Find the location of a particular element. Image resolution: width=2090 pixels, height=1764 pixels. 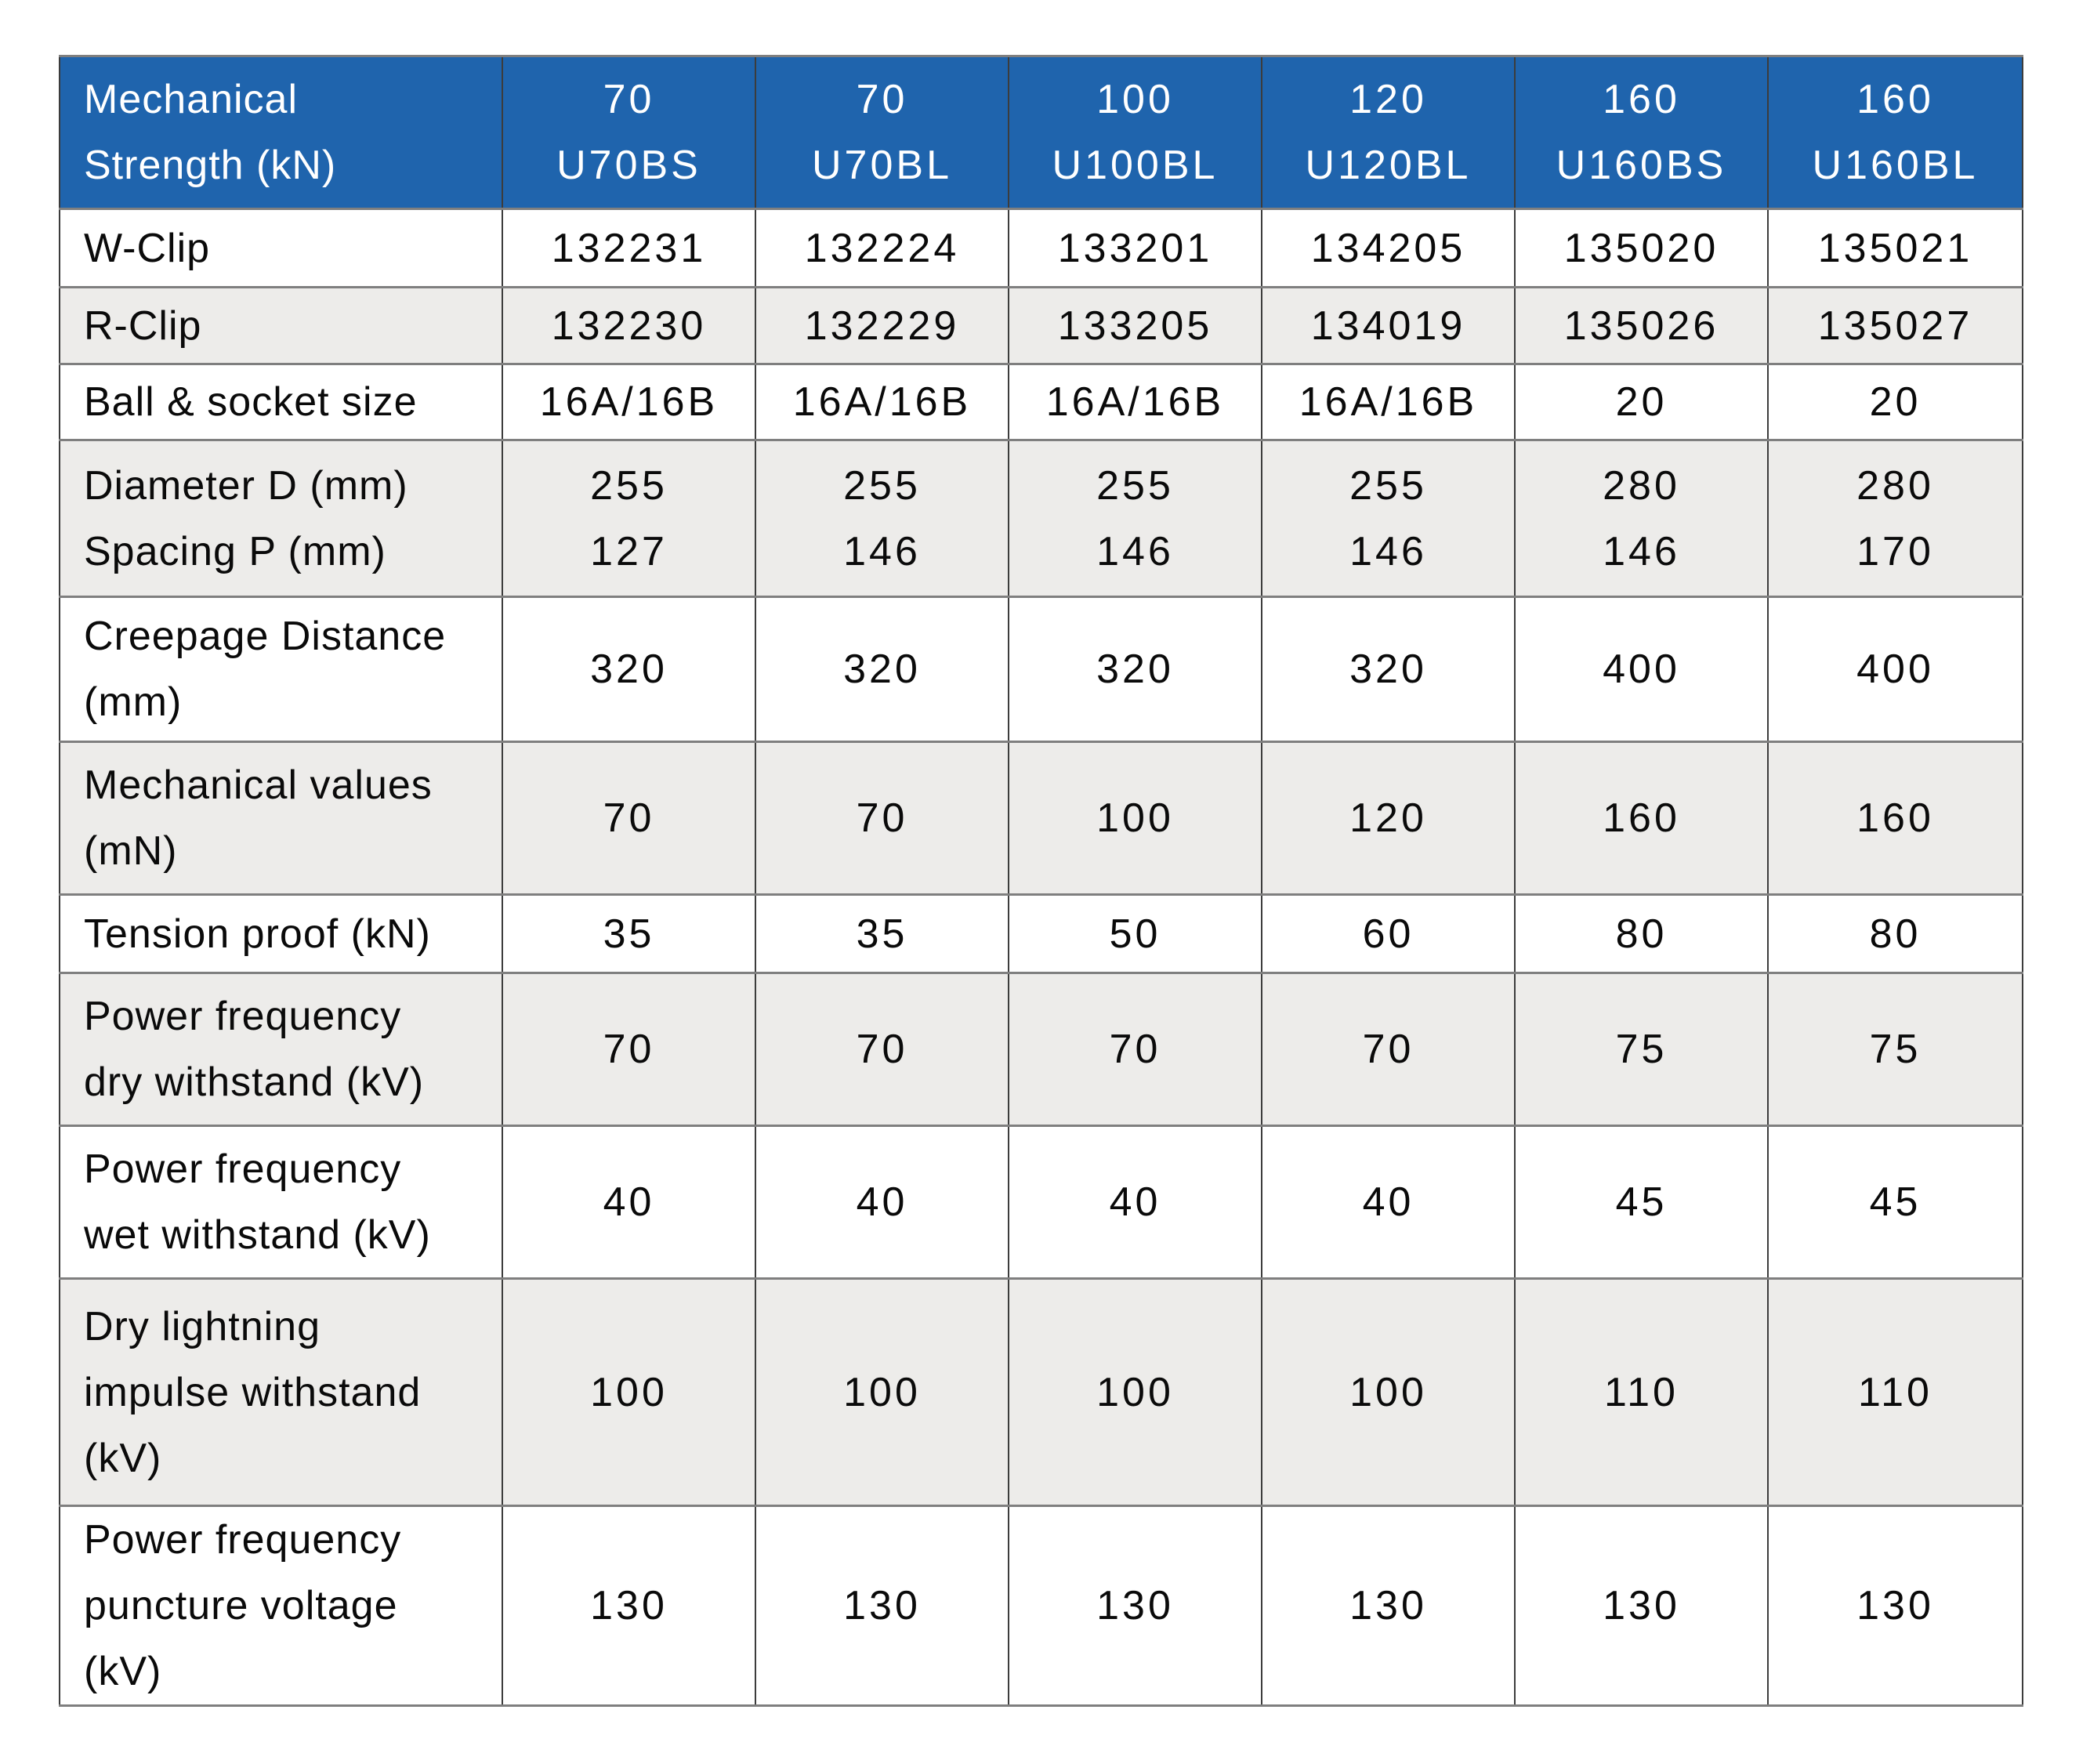

cell-line: U160BS is located at coordinates (1641, 166).